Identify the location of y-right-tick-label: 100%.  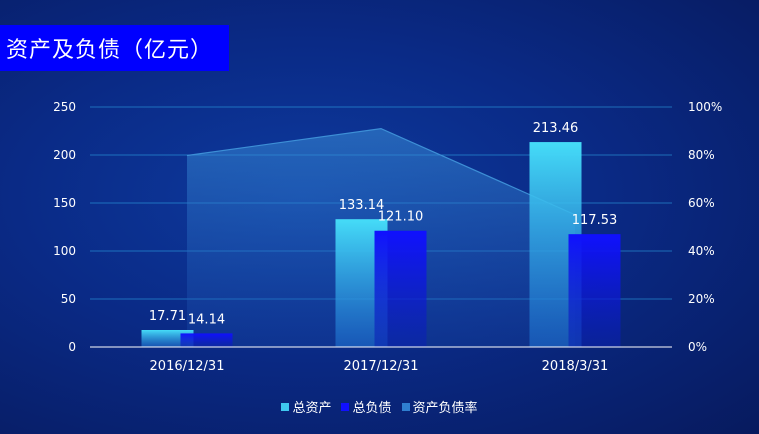
(705, 107).